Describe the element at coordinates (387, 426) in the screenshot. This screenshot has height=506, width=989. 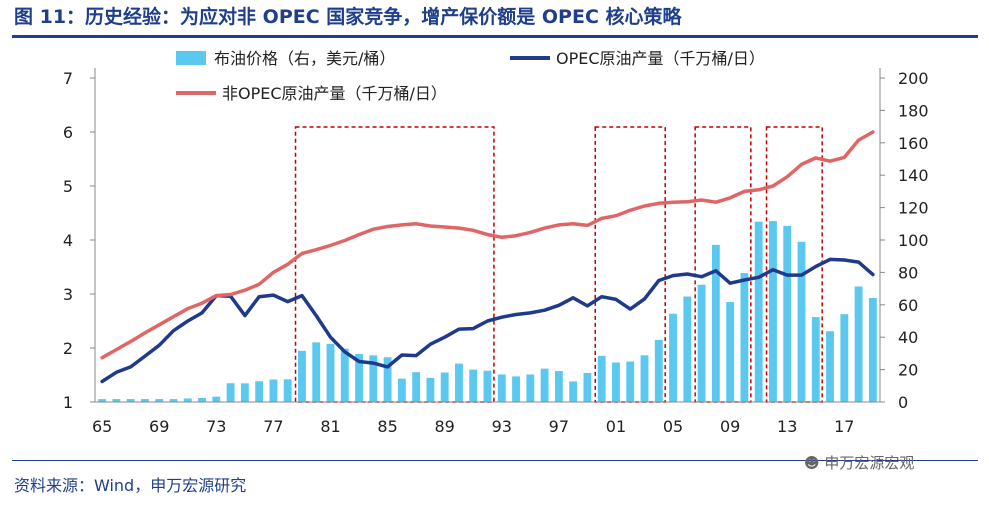
I see `x-tick-label: 85` at that location.